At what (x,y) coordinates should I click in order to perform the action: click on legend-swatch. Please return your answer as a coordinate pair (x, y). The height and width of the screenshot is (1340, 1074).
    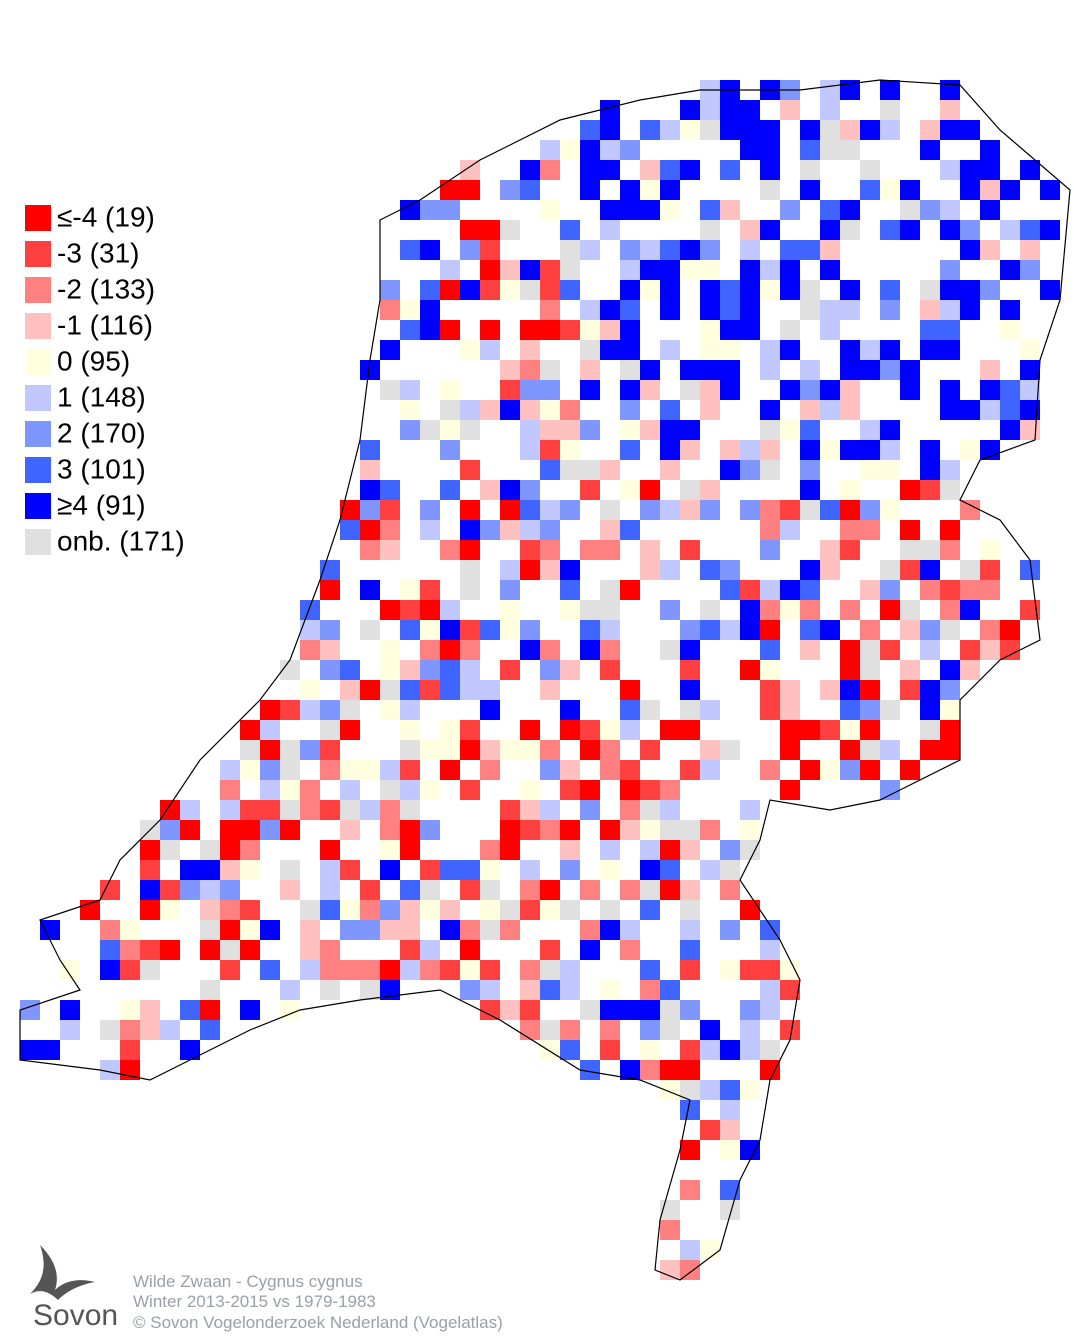
    Looking at the image, I should click on (38, 542).